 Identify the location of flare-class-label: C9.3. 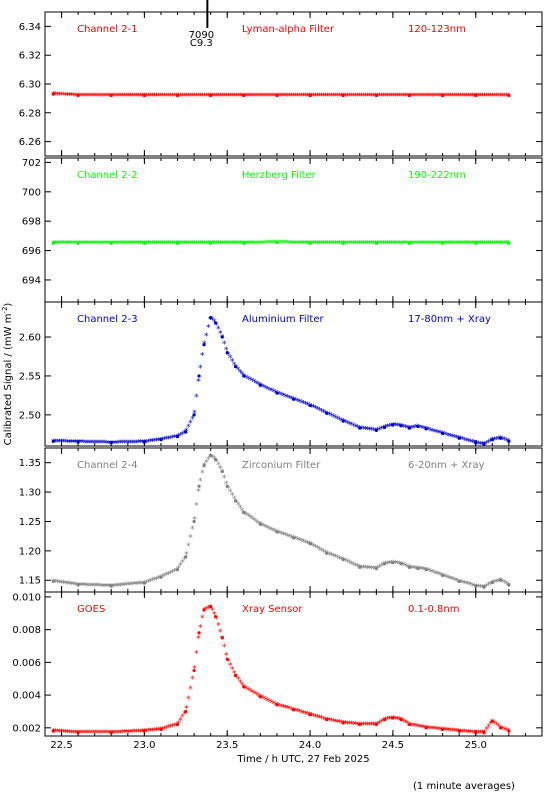
(201, 43).